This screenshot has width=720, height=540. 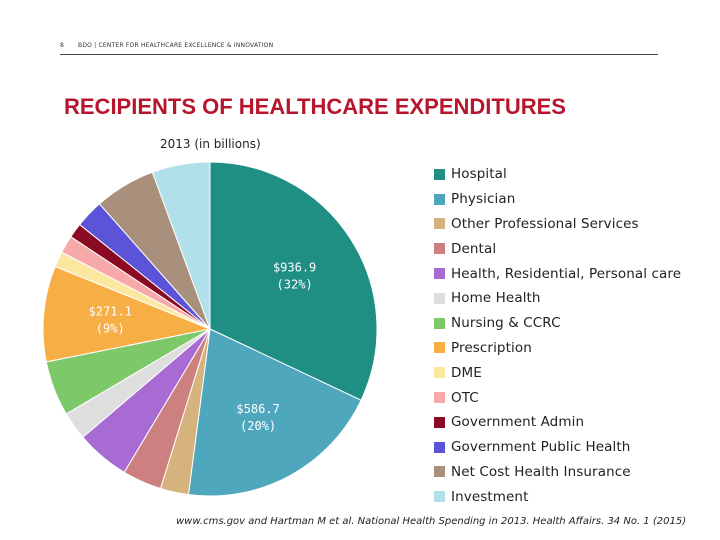 What do you see at coordinates (566, 273) in the screenshot?
I see `legend-label: Health, Residential, Personal care` at bounding box center [566, 273].